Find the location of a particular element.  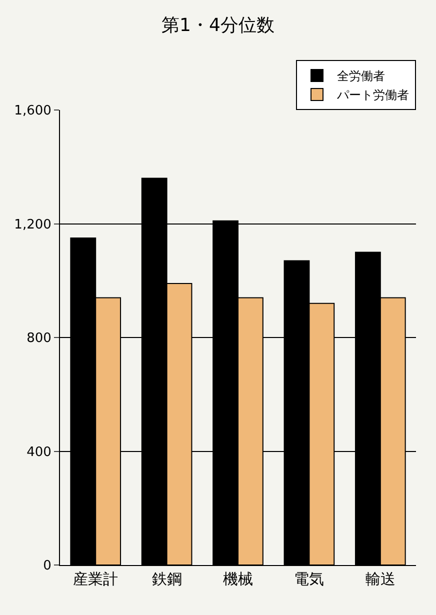

x-tick-label: 電気 is located at coordinates (309, 579).